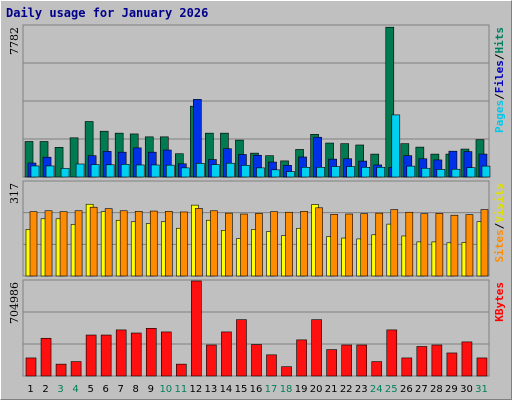 Image resolution: width=512 pixels, height=400 pixels. What do you see at coordinates (151, 389) in the screenshot?
I see `x-tick-label: 9` at bounding box center [151, 389].